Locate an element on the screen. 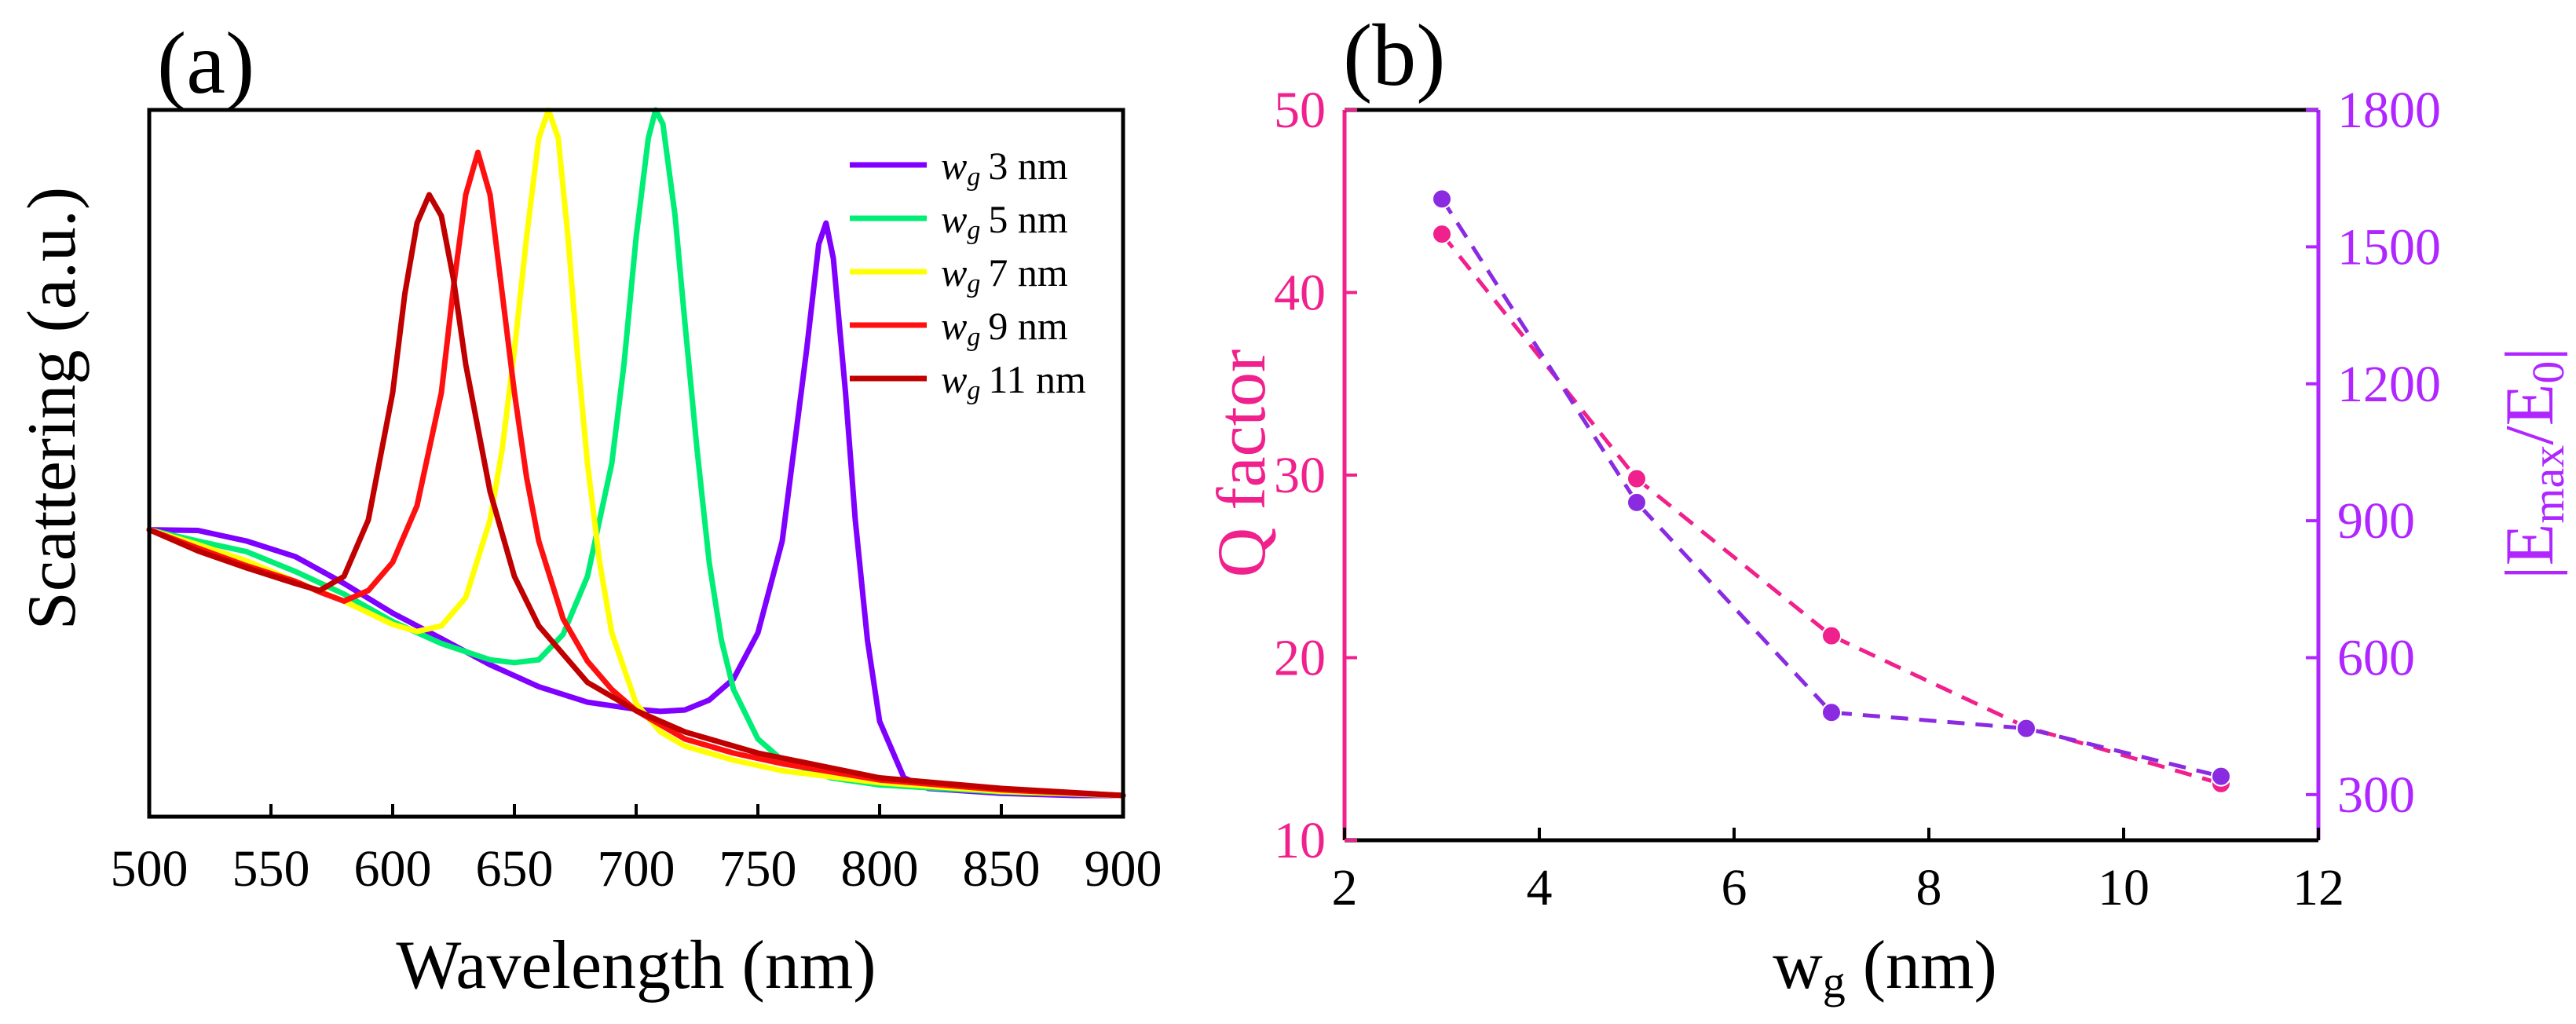 The width and height of the screenshot is (2576, 1024). panel-a-y-axis-label: Scattering (a.u.) is located at coordinates (52, 408).